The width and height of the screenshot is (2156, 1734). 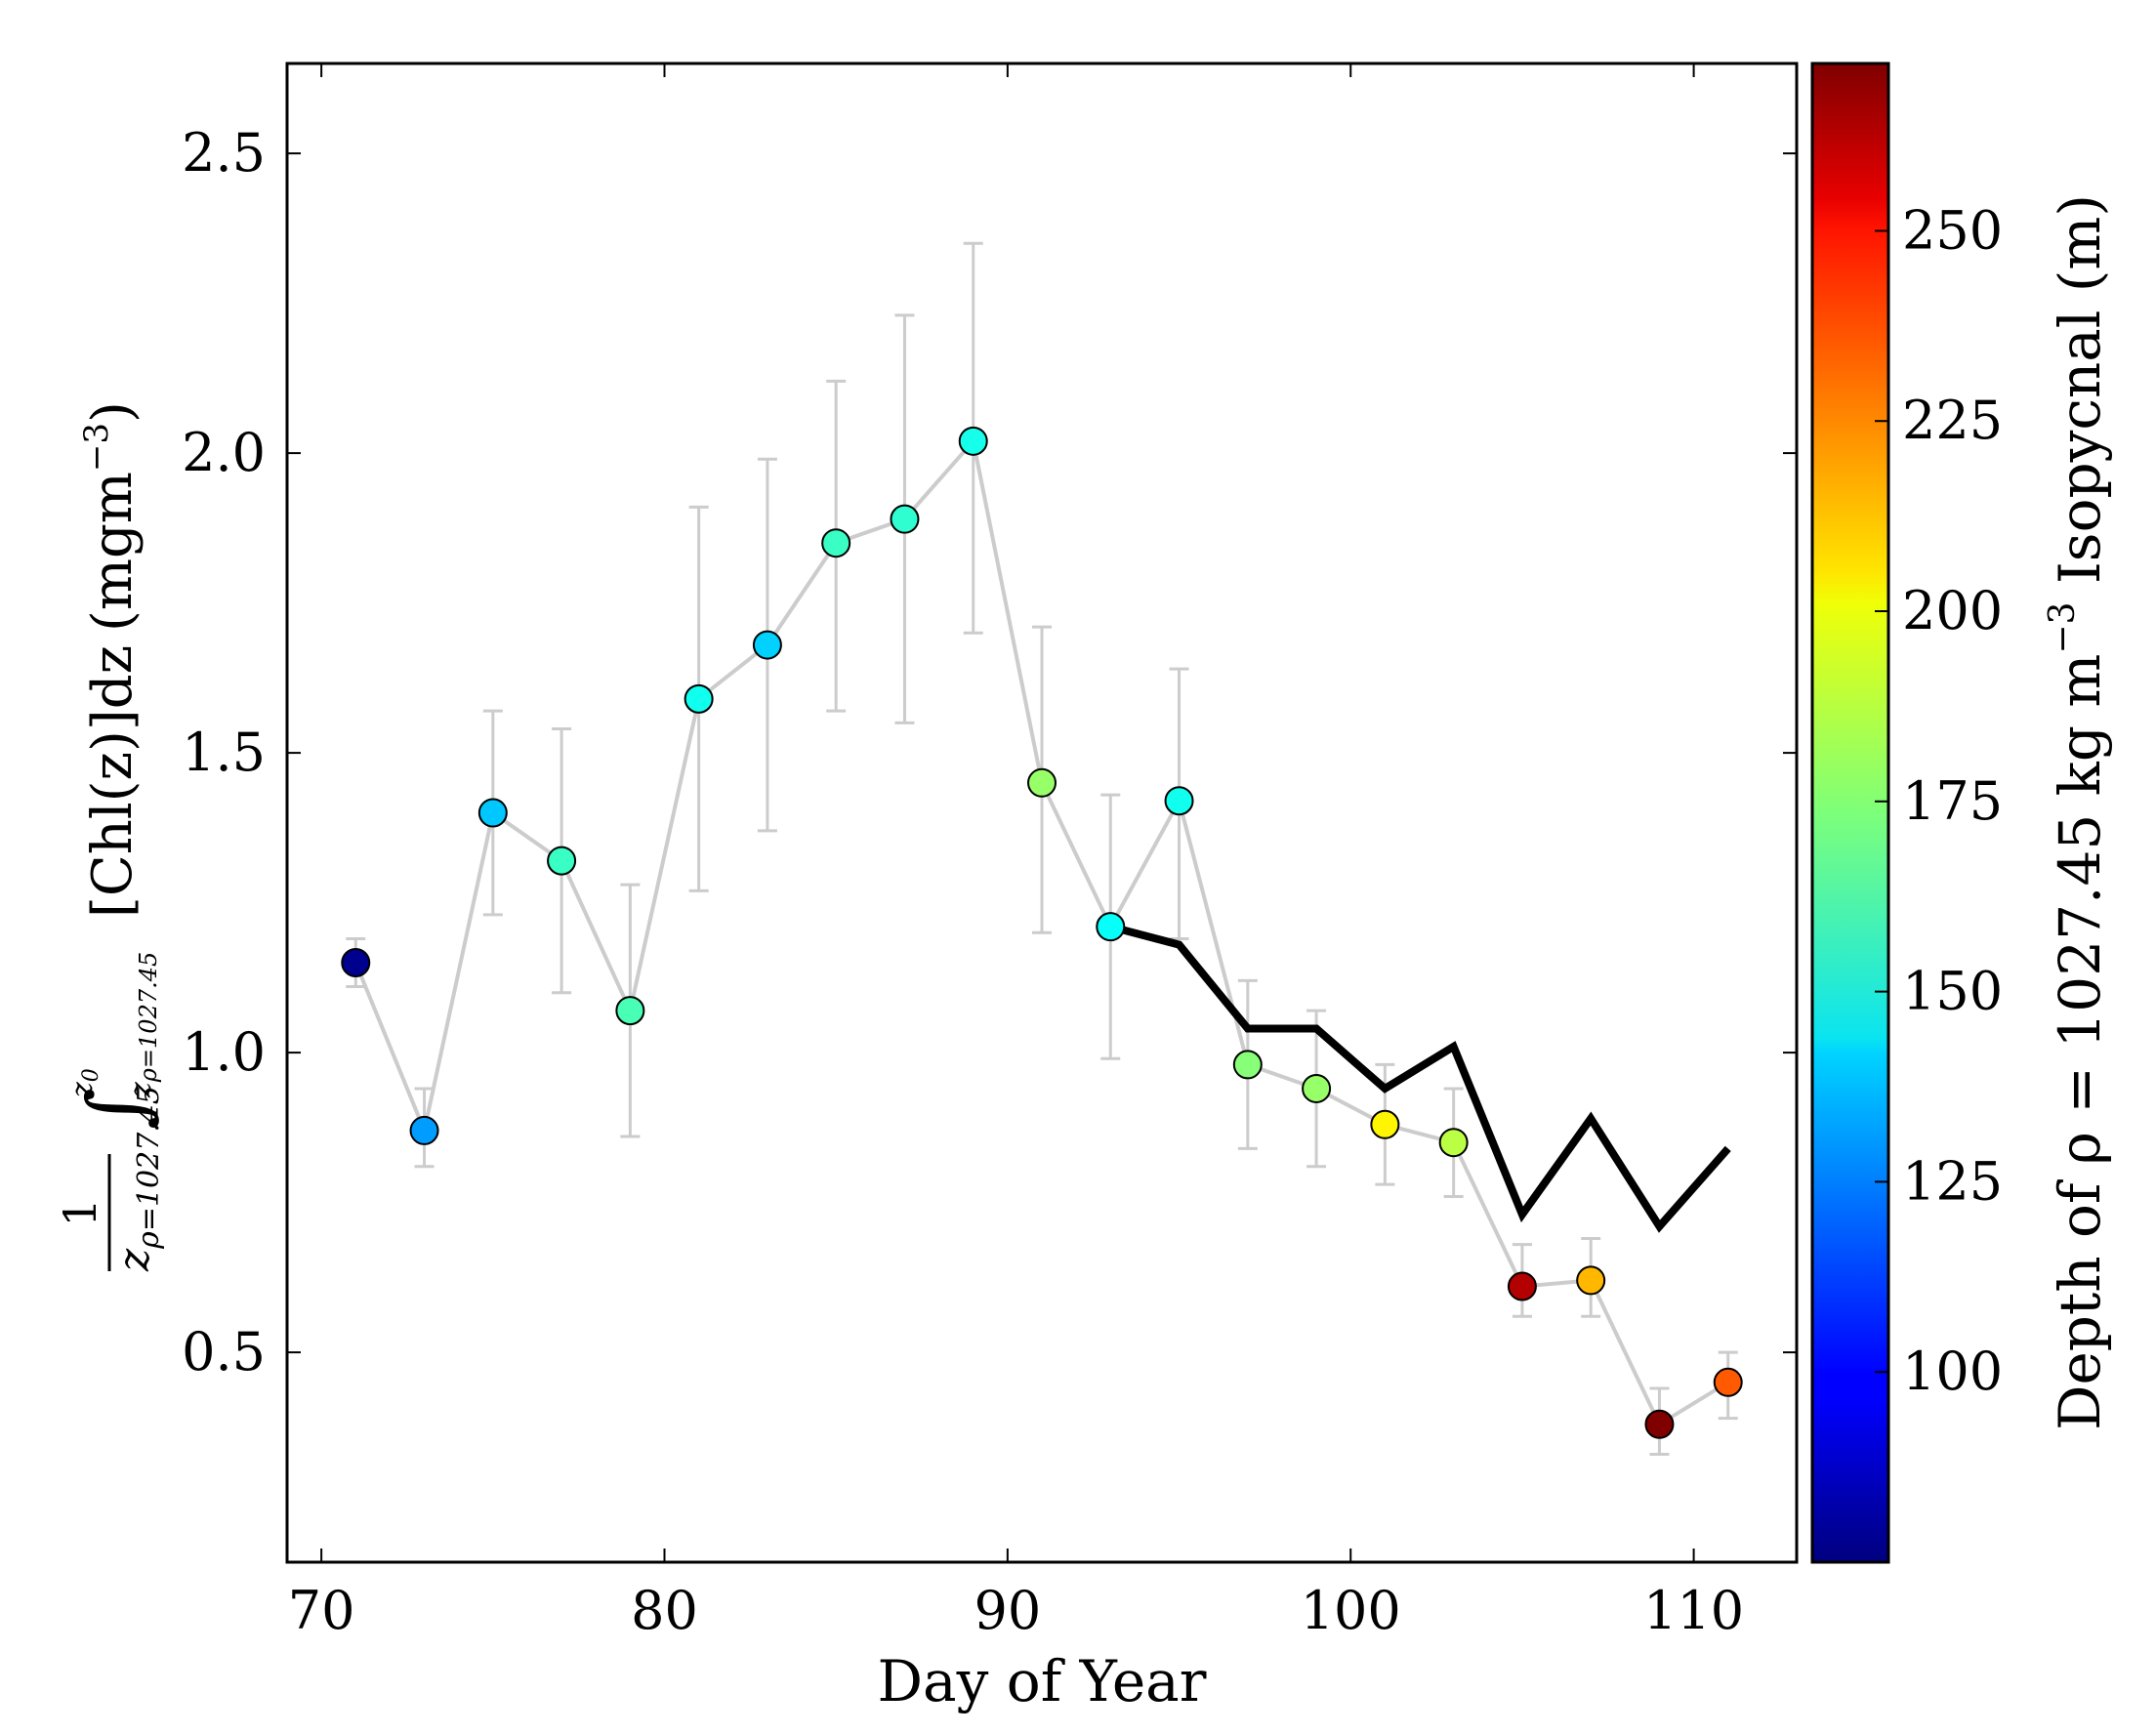 What do you see at coordinates (2080, 1042) in the screenshot?
I see `colorbar-label-main: Depth of ρ = 1027.45 kg m` at bounding box center [2080, 1042].